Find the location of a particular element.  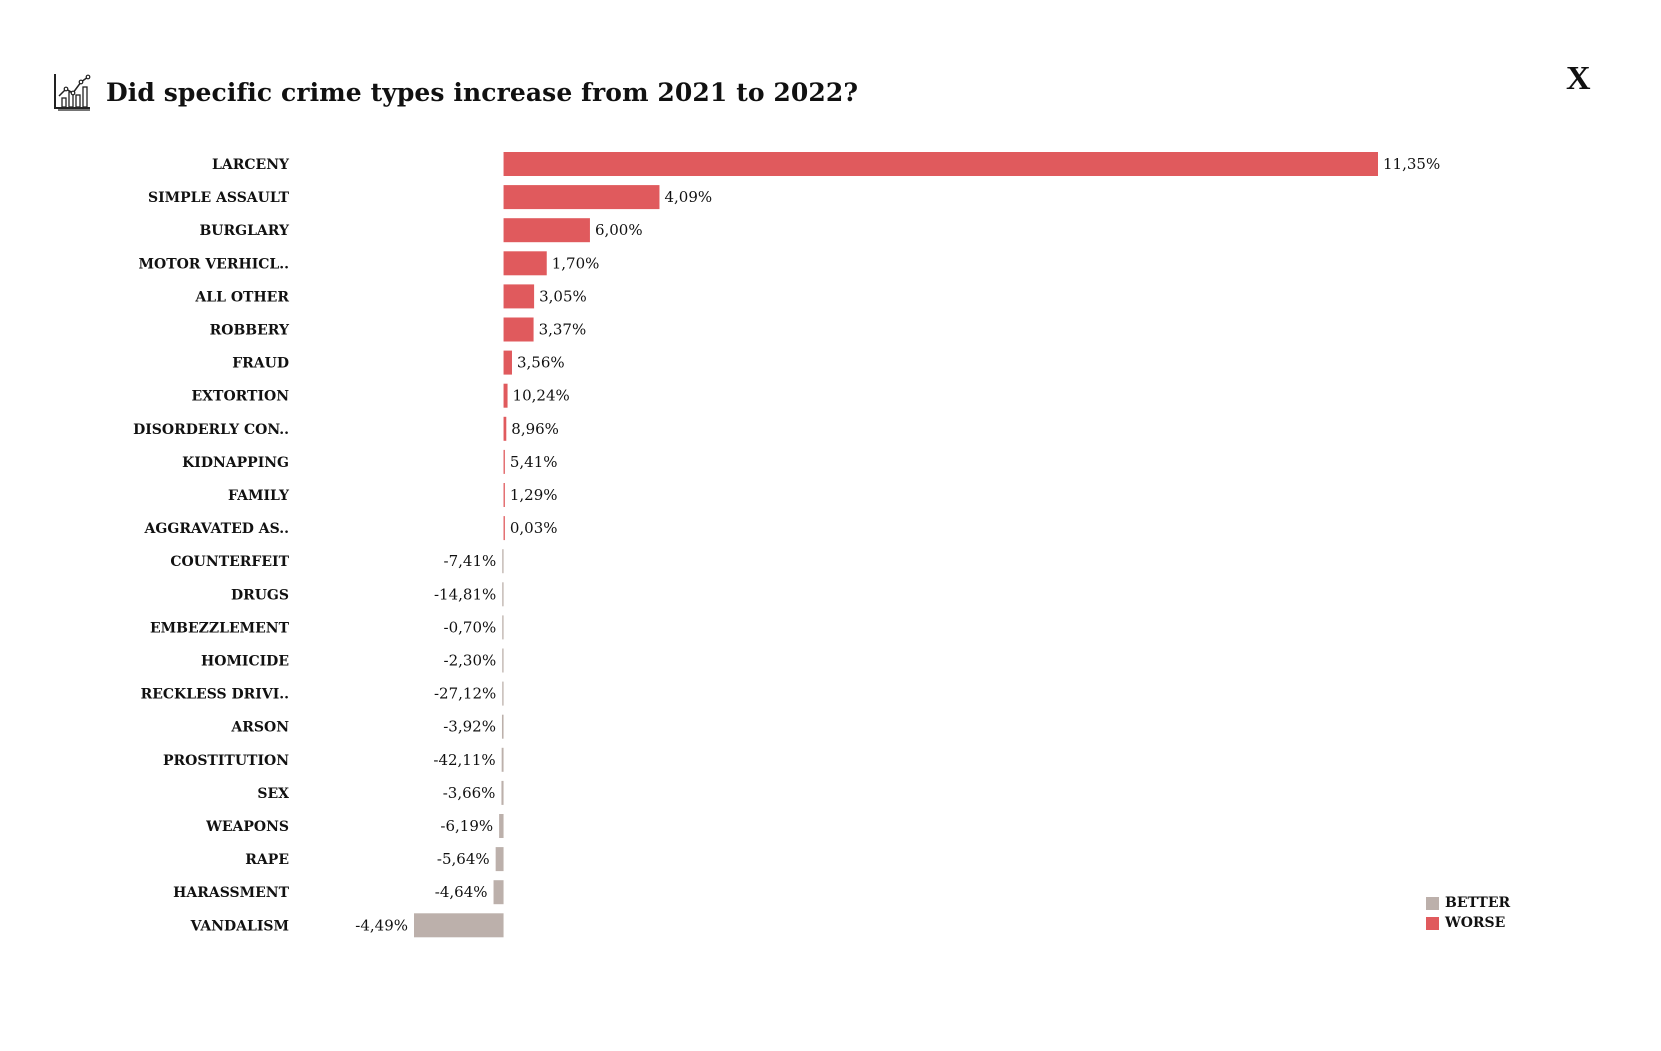

category-label-disorderly-con: DISORDERLY CON.. is located at coordinates (211, 430).